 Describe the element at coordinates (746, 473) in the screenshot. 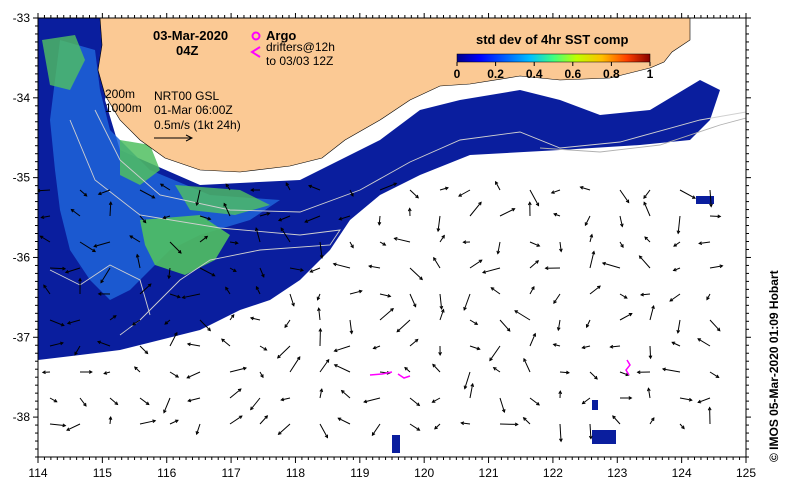

I see `x-tick-label: 125` at that location.